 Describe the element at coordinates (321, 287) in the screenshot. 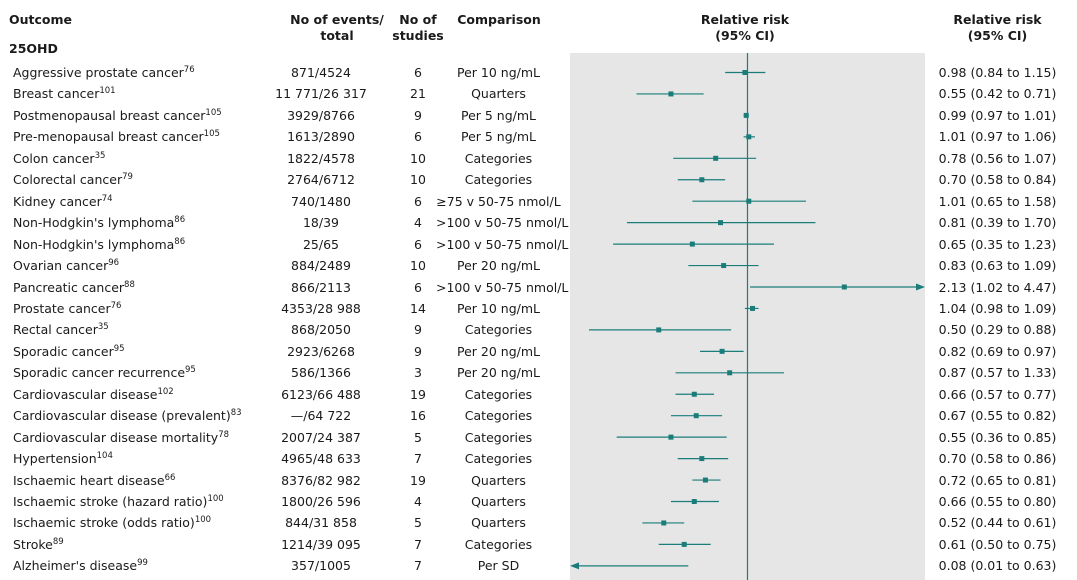

I see `events-cell: 866/2113` at that location.